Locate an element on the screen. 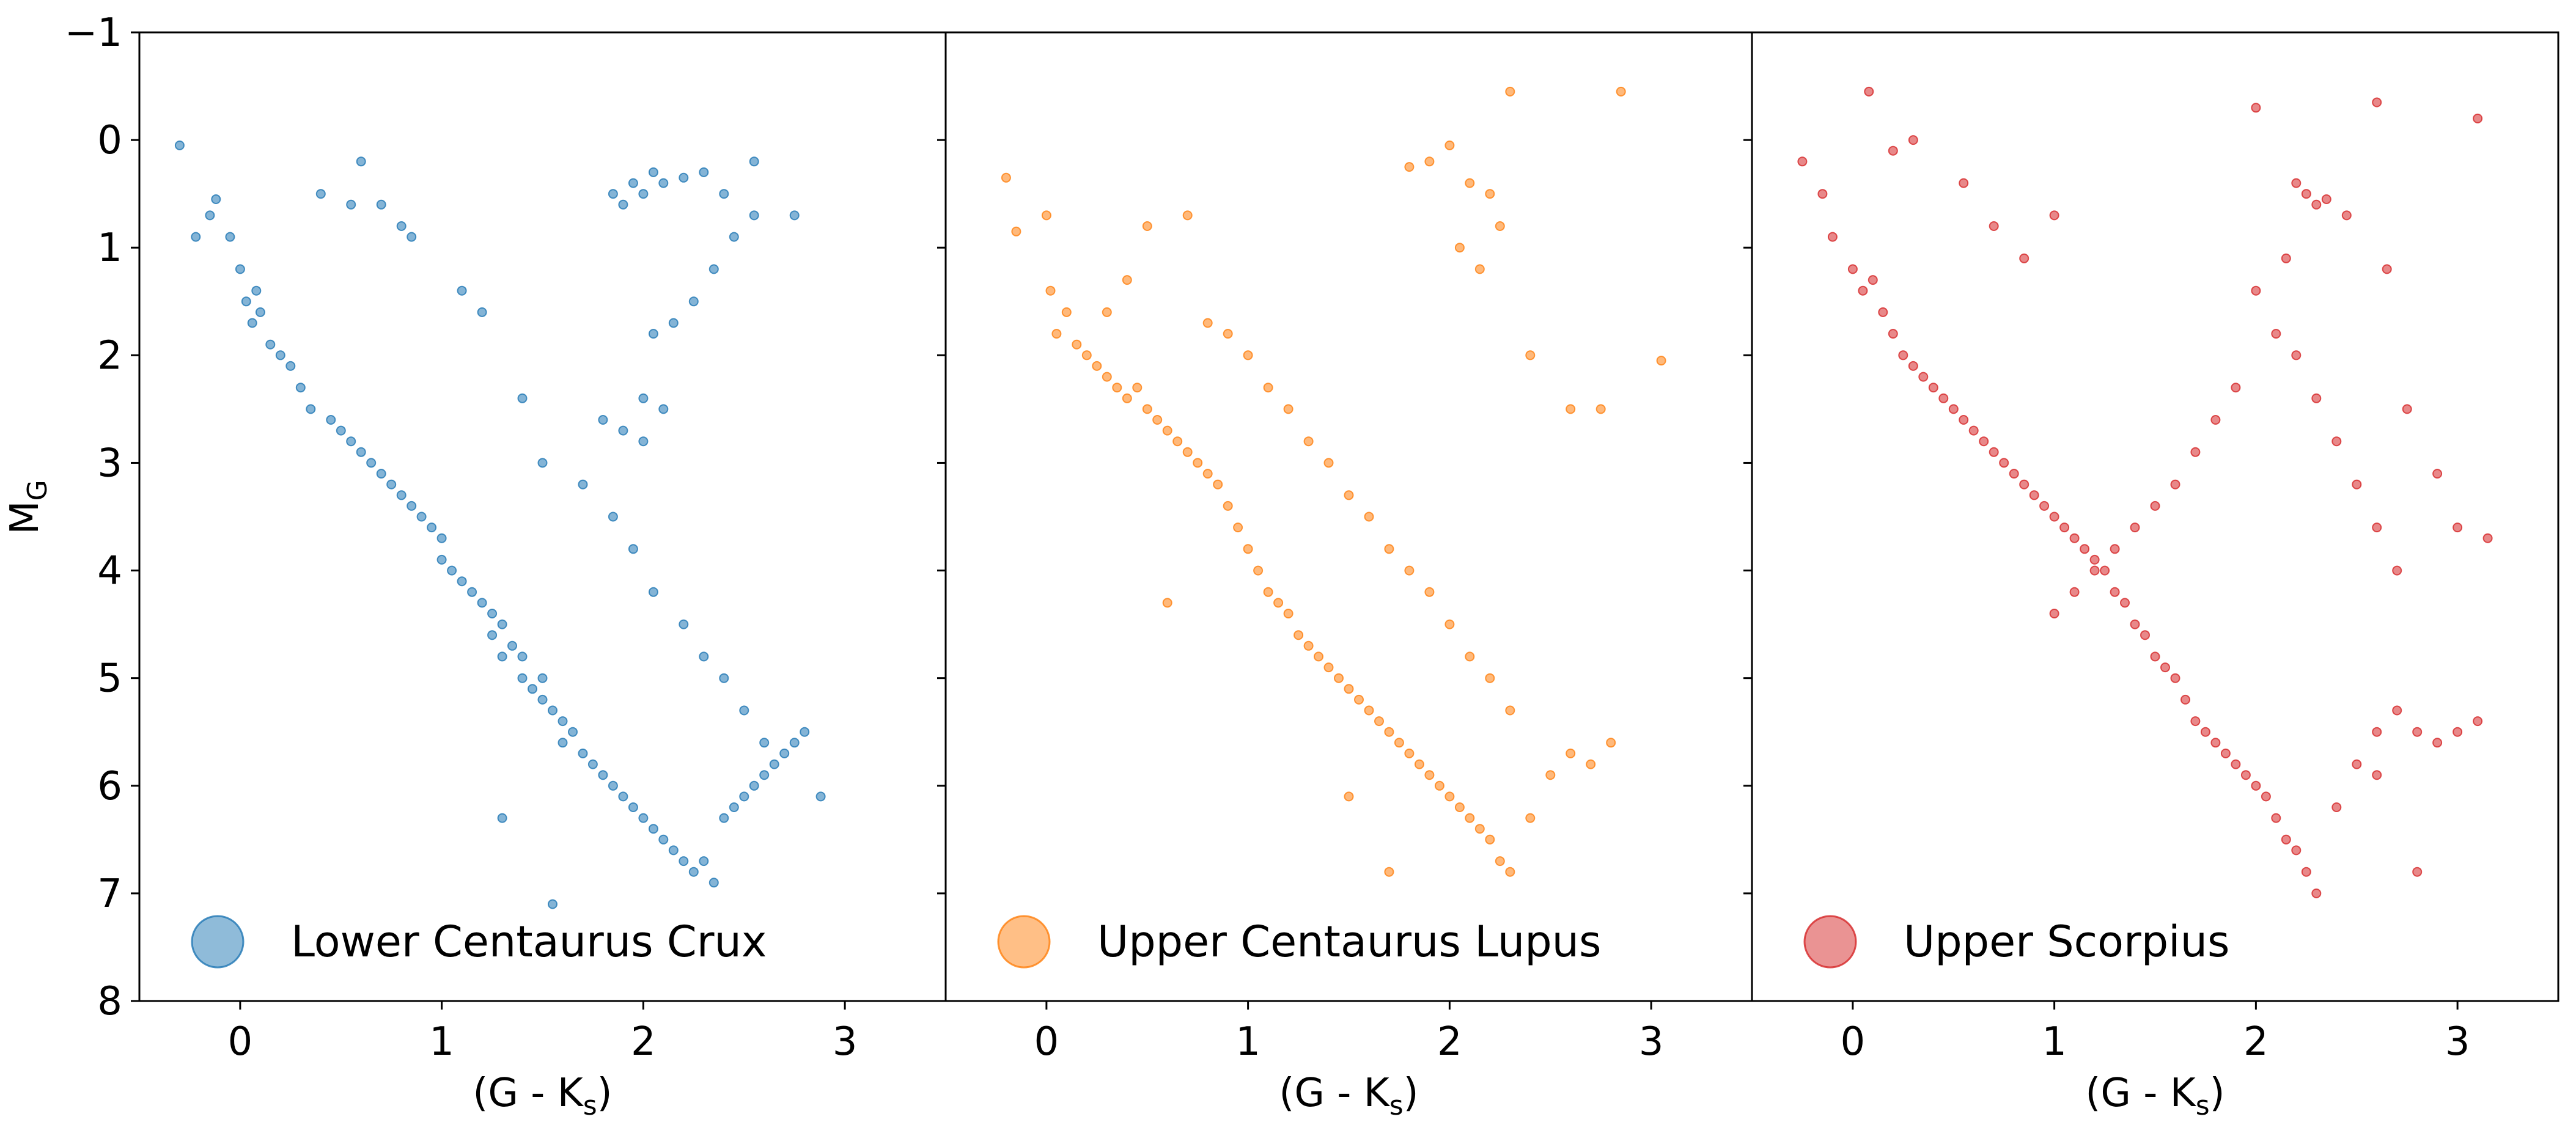 The height and width of the screenshot is (1122, 2576). legend-label: Lower Centaurus Crux is located at coordinates (529, 942).